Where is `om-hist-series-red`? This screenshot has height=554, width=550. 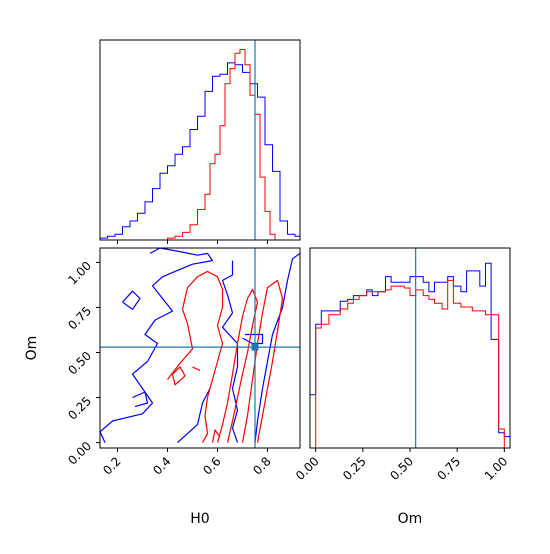 om-hist-series-red is located at coordinates (410, 363).